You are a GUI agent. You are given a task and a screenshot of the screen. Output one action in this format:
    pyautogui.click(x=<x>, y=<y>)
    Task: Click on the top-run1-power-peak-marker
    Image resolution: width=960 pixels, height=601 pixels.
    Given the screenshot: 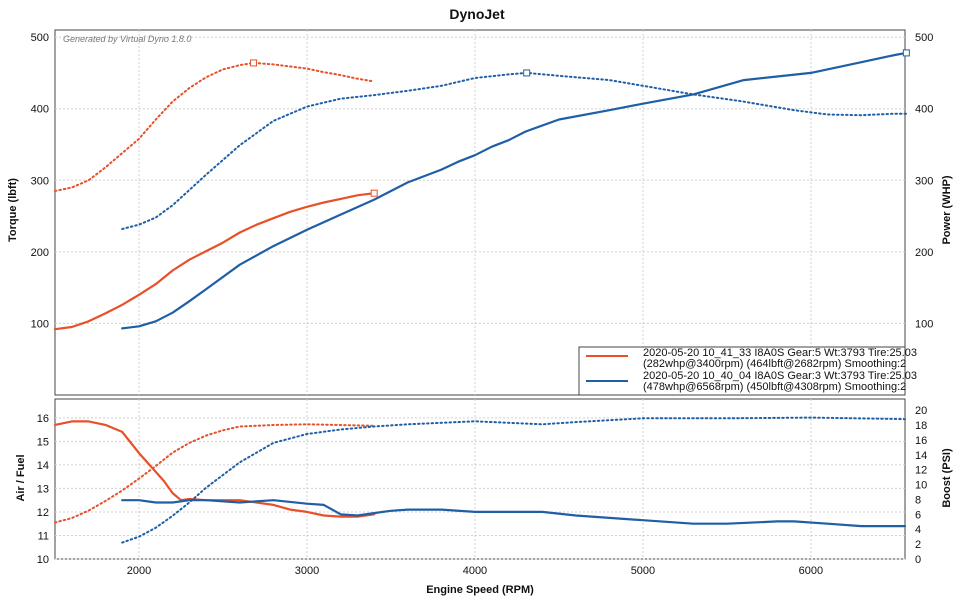 What is the action you would take?
    pyautogui.click(x=374, y=193)
    